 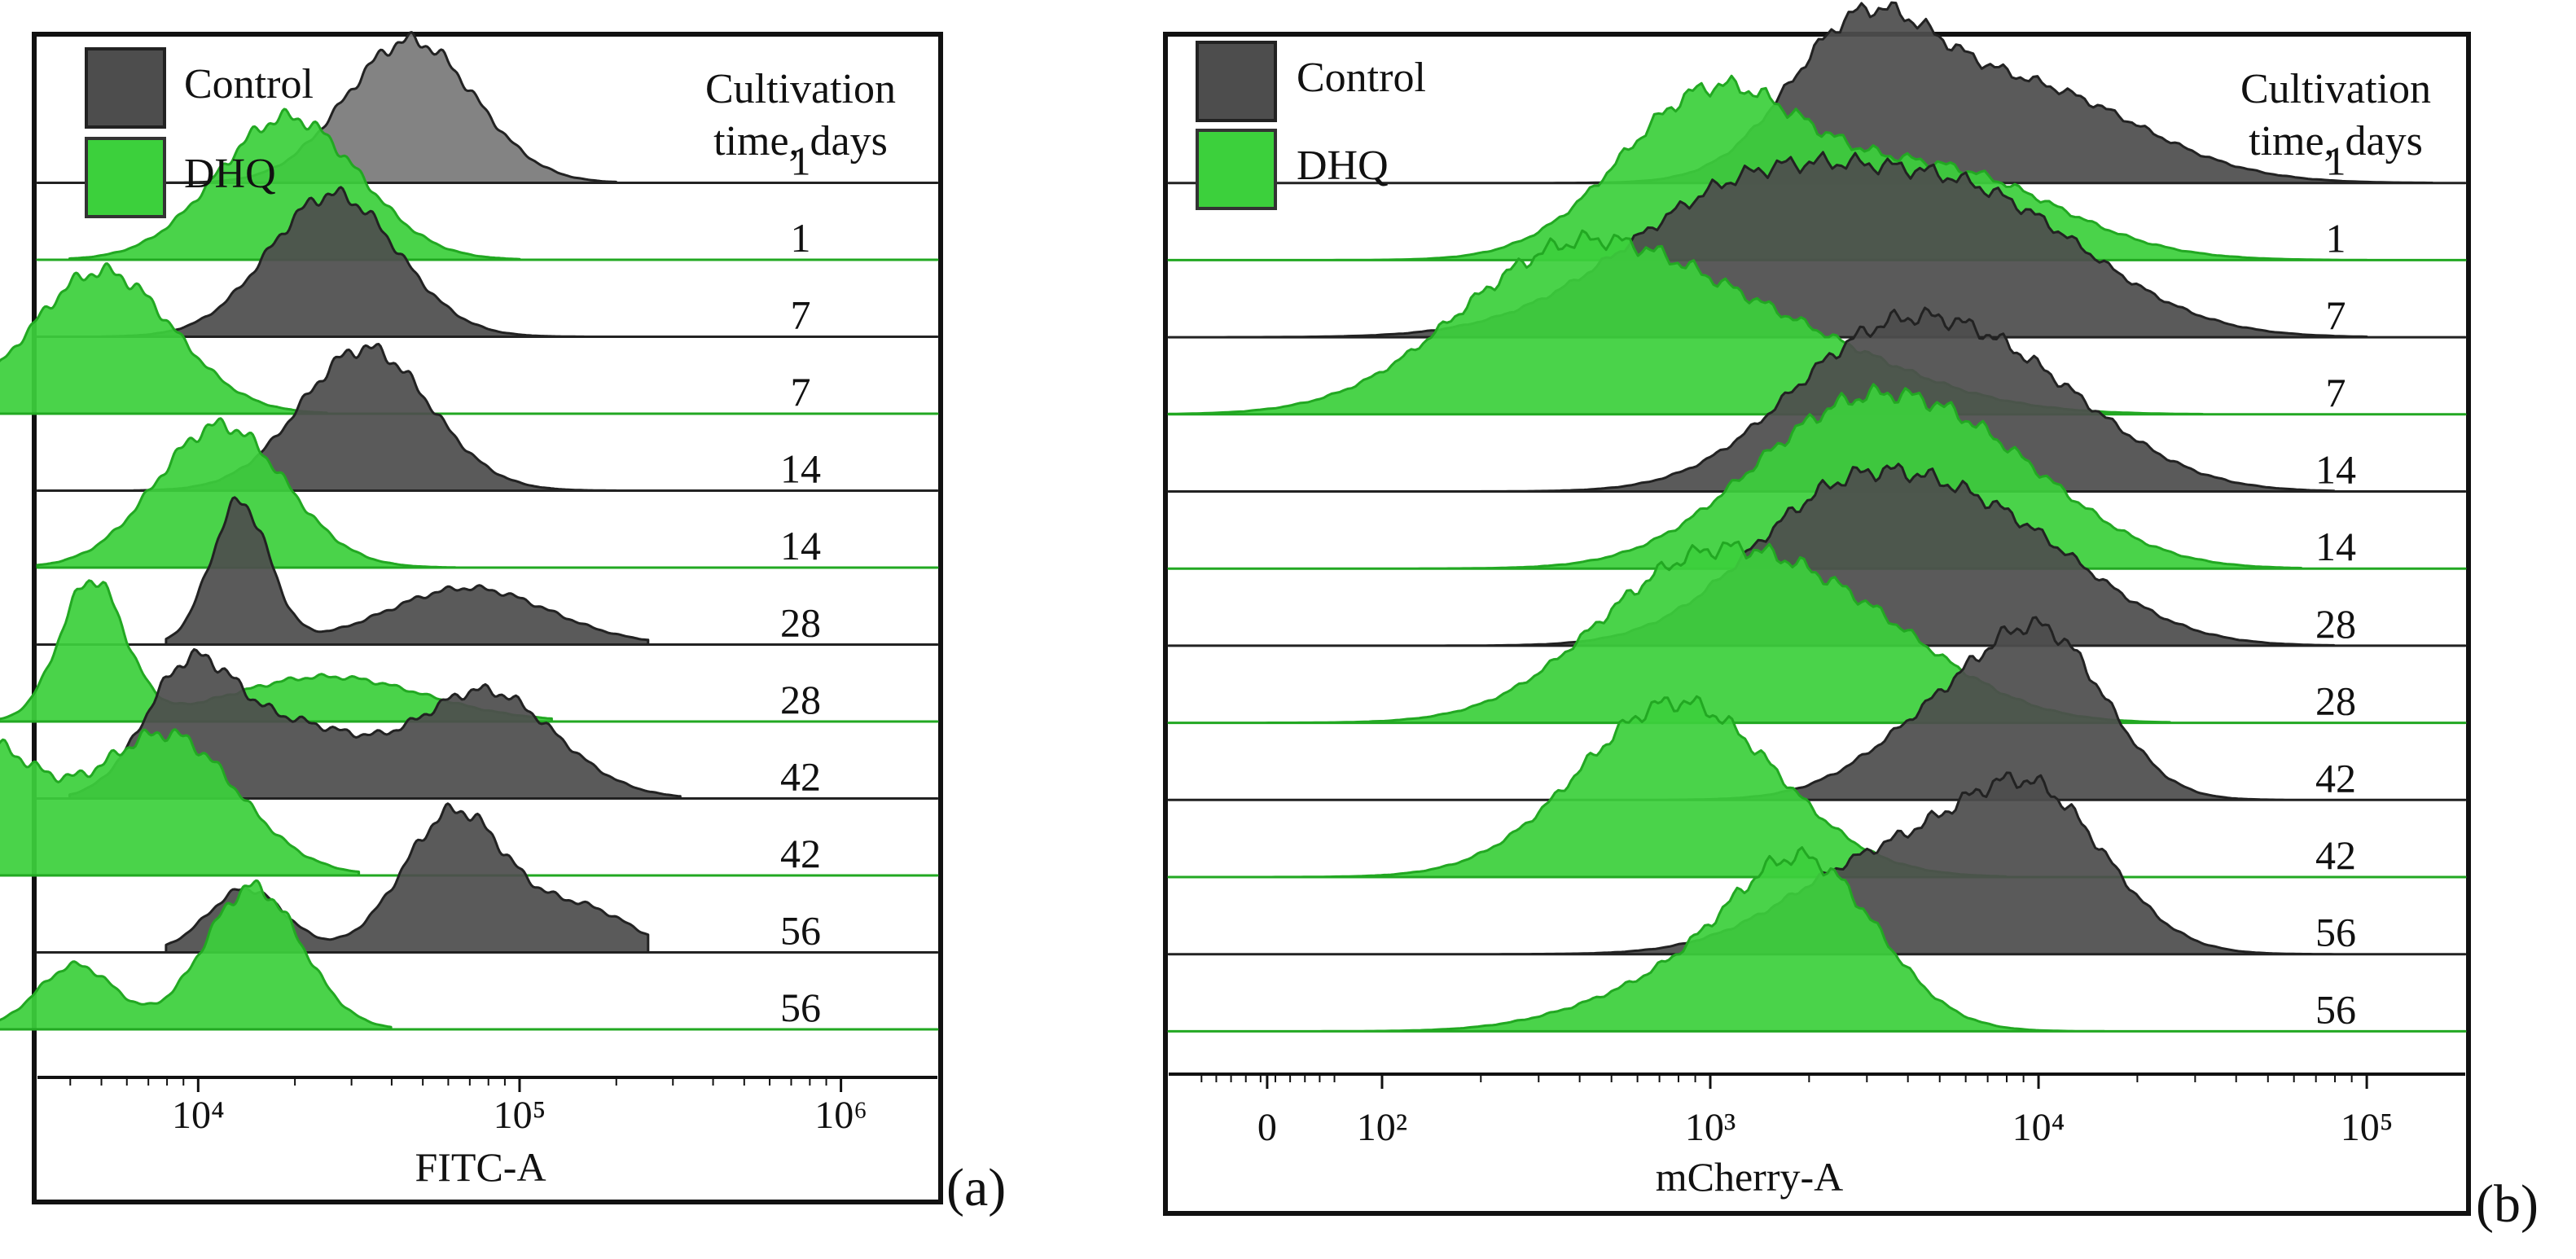 What do you see at coordinates (2335, 778) in the screenshot?
I see `day-label-b-8: 42` at bounding box center [2335, 778].